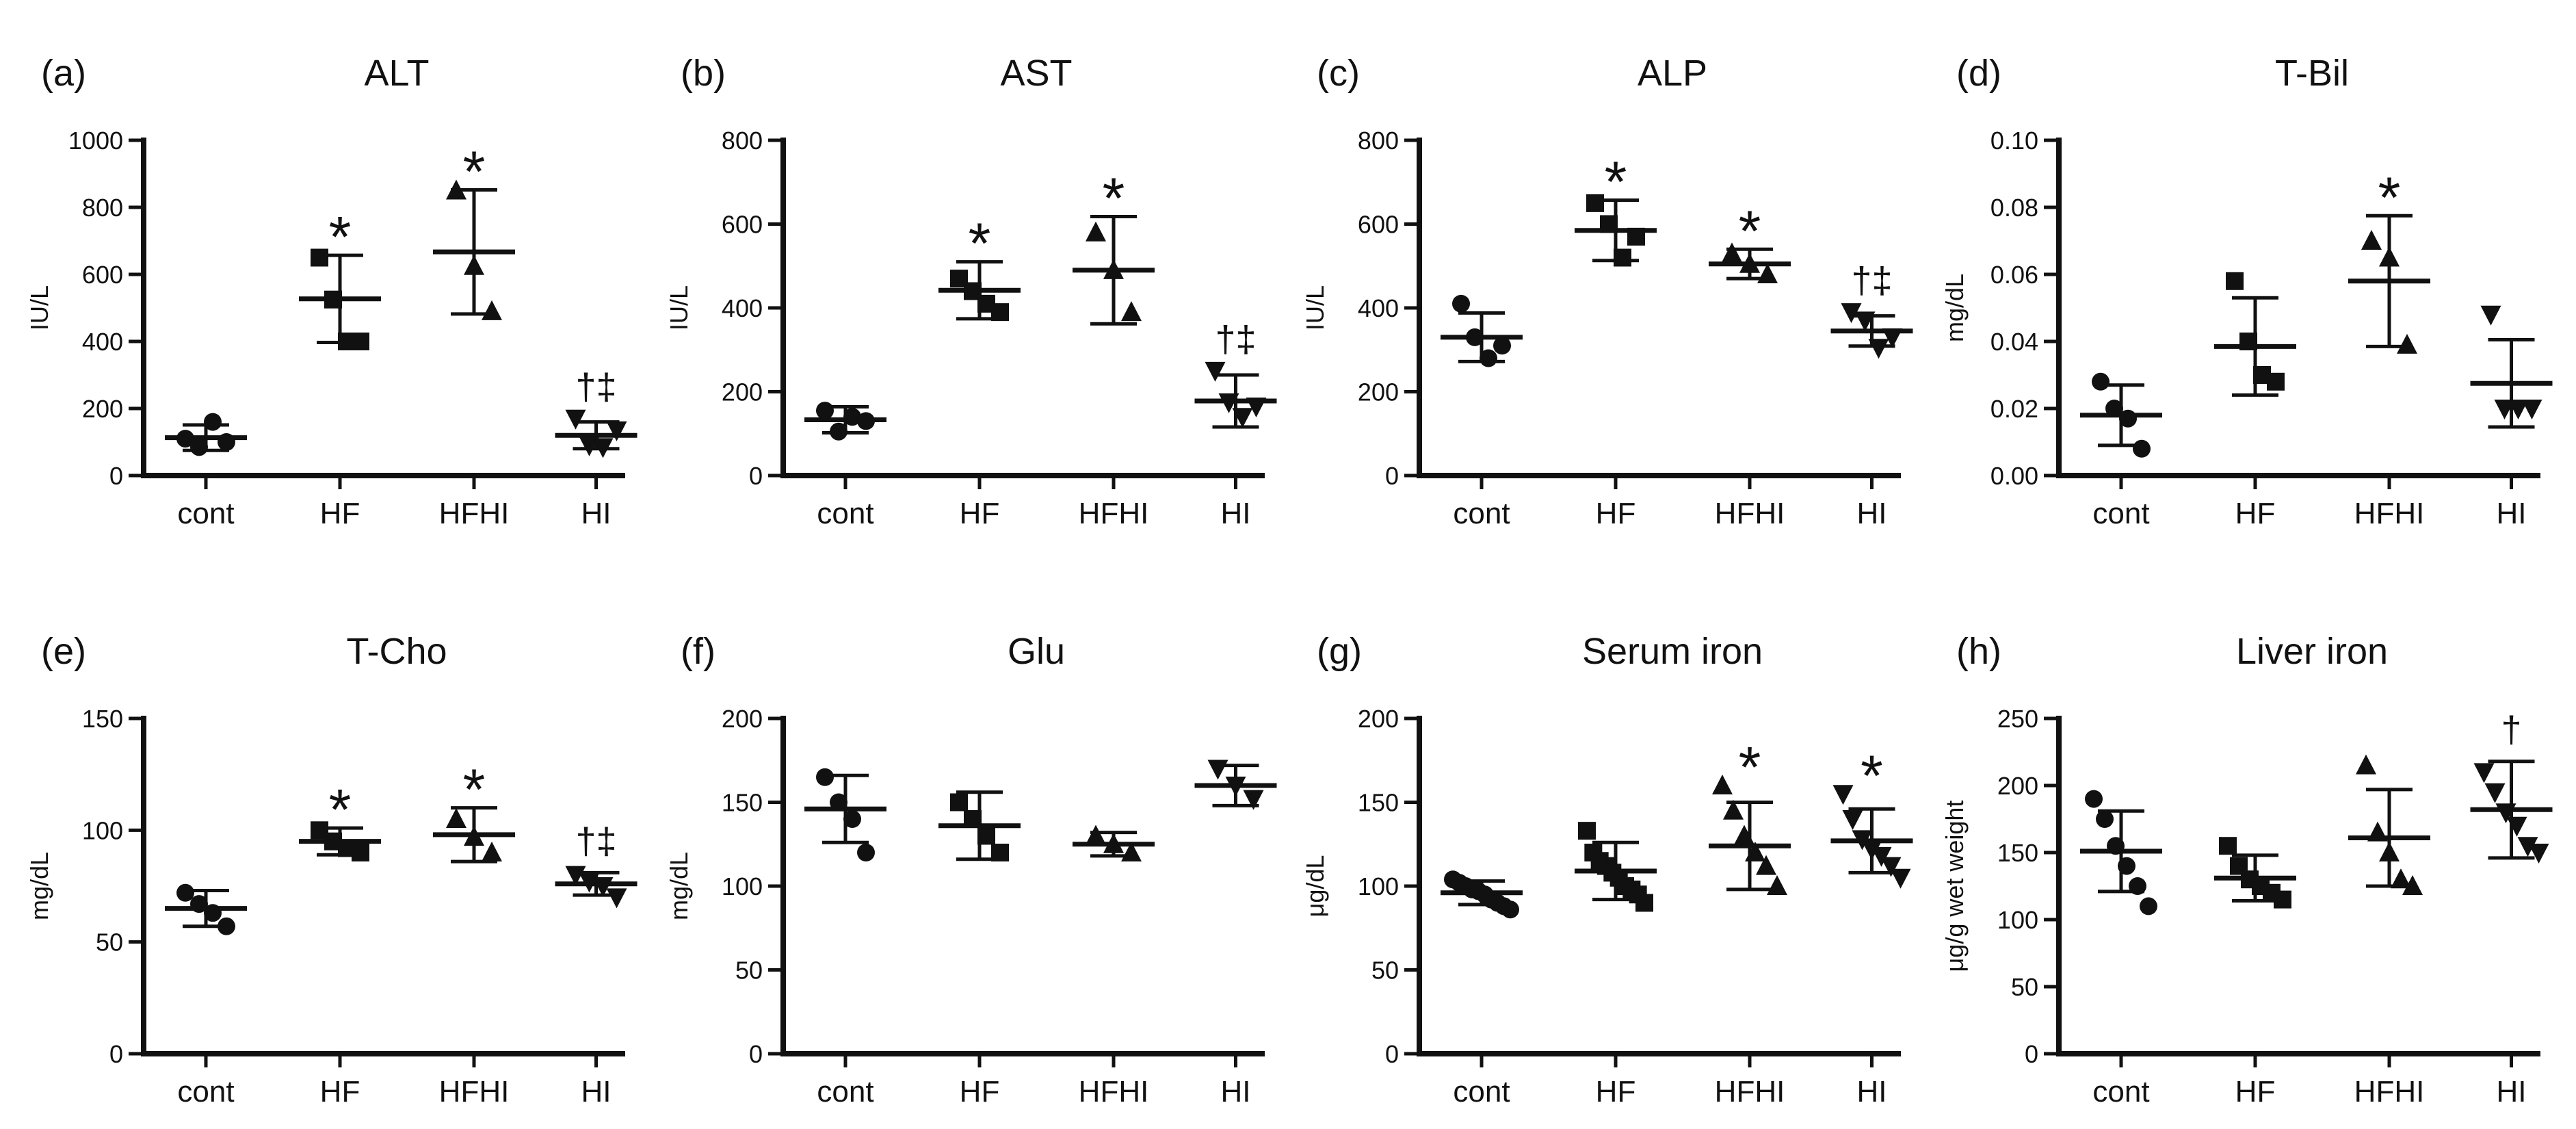 The width and height of the screenshot is (2576, 1129). I want to click on chart-title: AST, so click(1036, 73).